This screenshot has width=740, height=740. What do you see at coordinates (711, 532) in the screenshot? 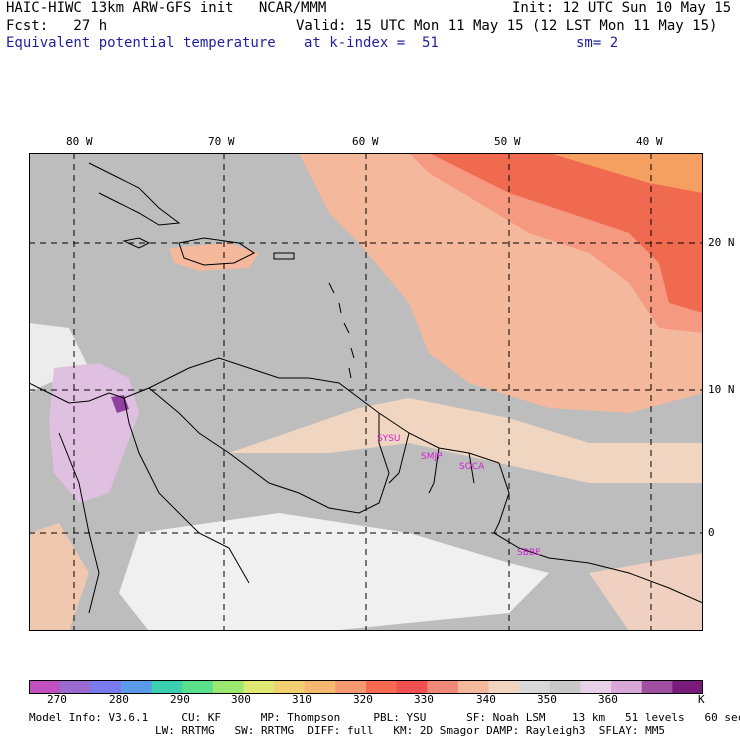
I see `lat-label-0: 0` at bounding box center [711, 532].